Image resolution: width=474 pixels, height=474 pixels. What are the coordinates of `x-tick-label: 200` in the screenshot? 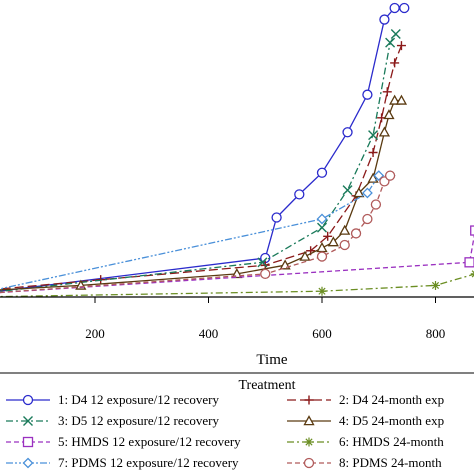 It's located at (95, 333).